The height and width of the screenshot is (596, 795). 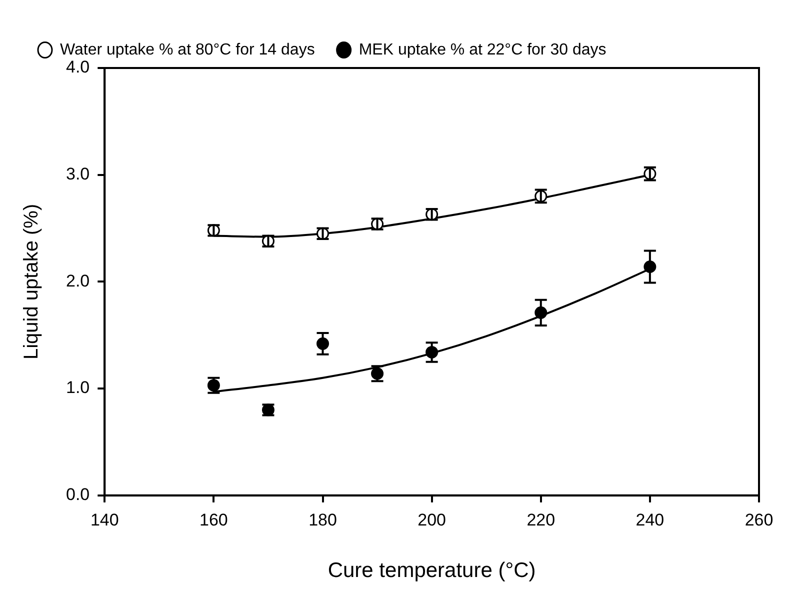 I want to click on y-axis-title: Liquid uptake (%), so click(x=31, y=282).